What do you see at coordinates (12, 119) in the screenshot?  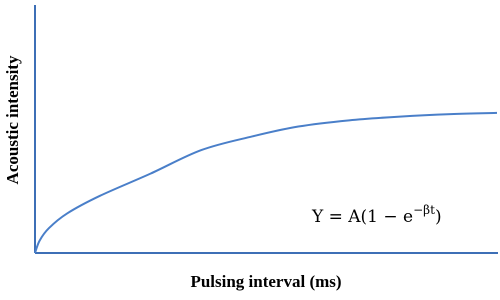 I see `y-axis-title: Acoustic intensity` at bounding box center [12, 119].